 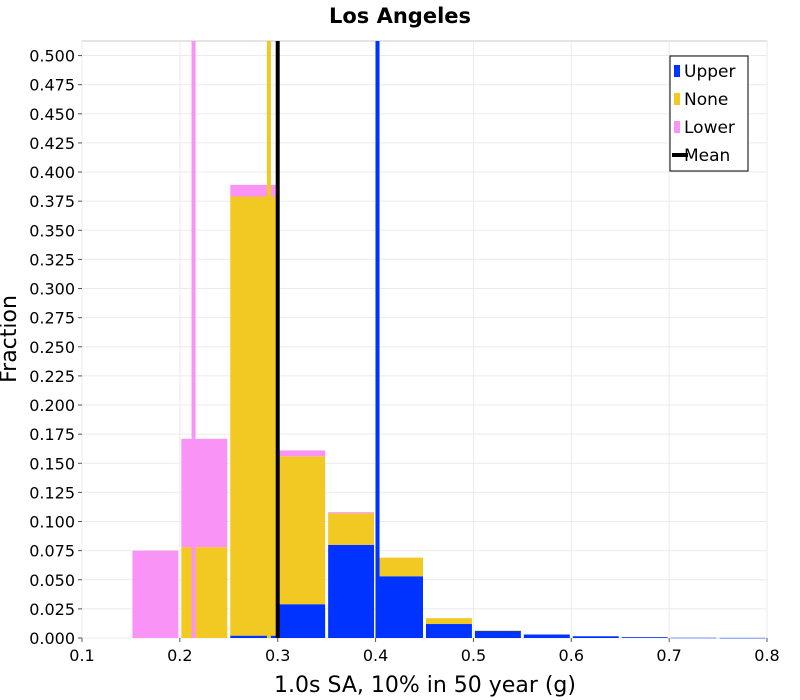 What do you see at coordinates (52, 289) in the screenshot?
I see `y-tick-label: 0.300` at bounding box center [52, 289].